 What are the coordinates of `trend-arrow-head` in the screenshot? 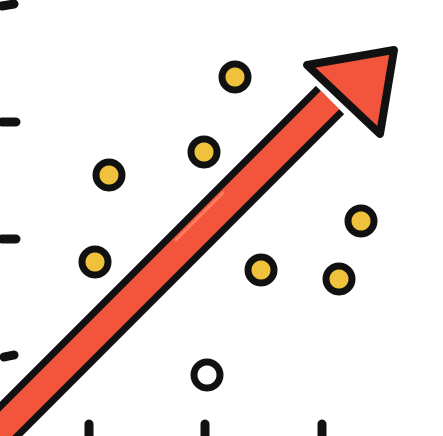 It's located at (350, 92).